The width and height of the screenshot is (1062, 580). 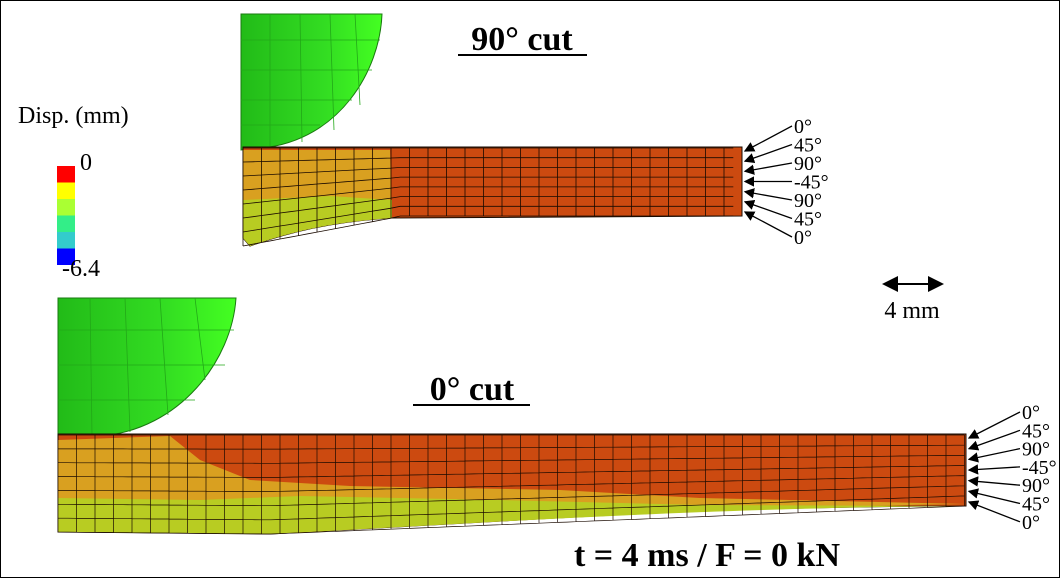 What do you see at coordinates (707, 555) in the screenshot?
I see `footer-time-force: t = 4 ms / F = 0 kN` at bounding box center [707, 555].